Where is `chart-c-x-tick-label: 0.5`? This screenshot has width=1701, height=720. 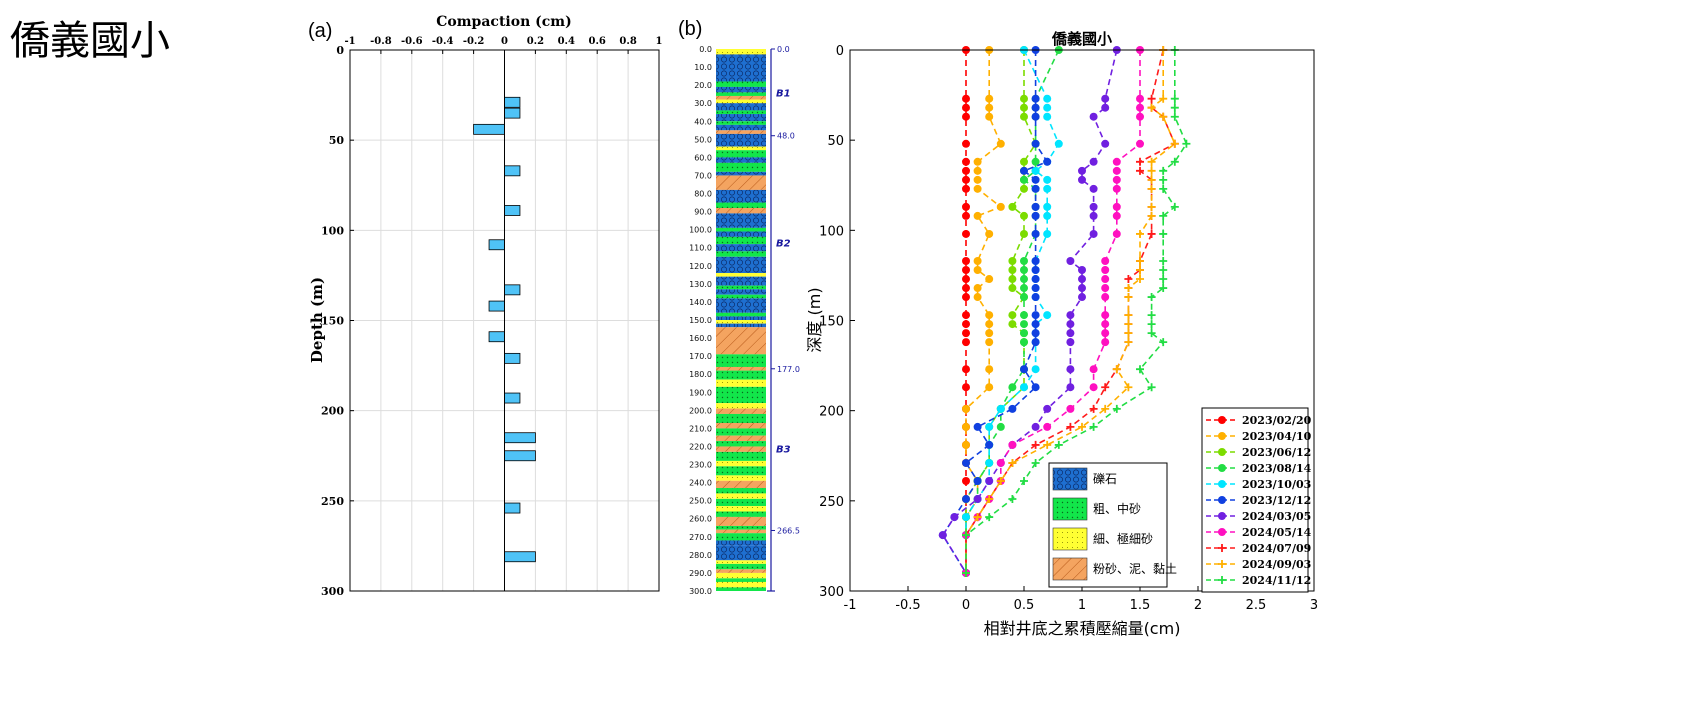
chart-c-x-tick-label: 0.5 is located at coordinates (1024, 605).